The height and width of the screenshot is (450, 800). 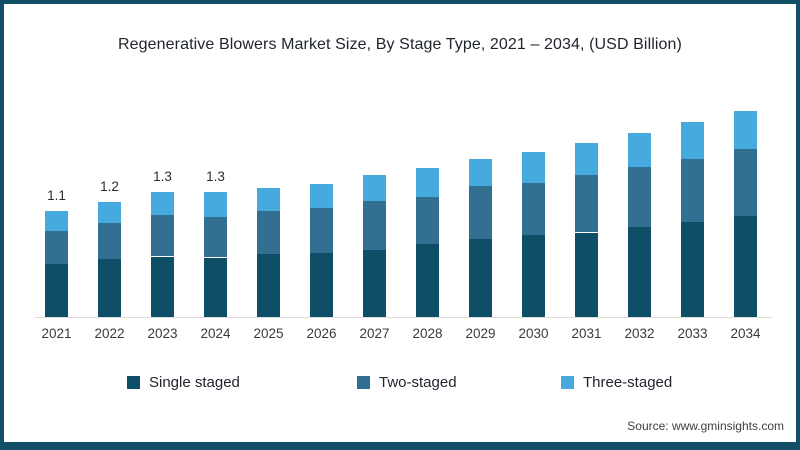 What do you see at coordinates (133, 382) in the screenshot?
I see `legend-swatch-single-staged` at bounding box center [133, 382].